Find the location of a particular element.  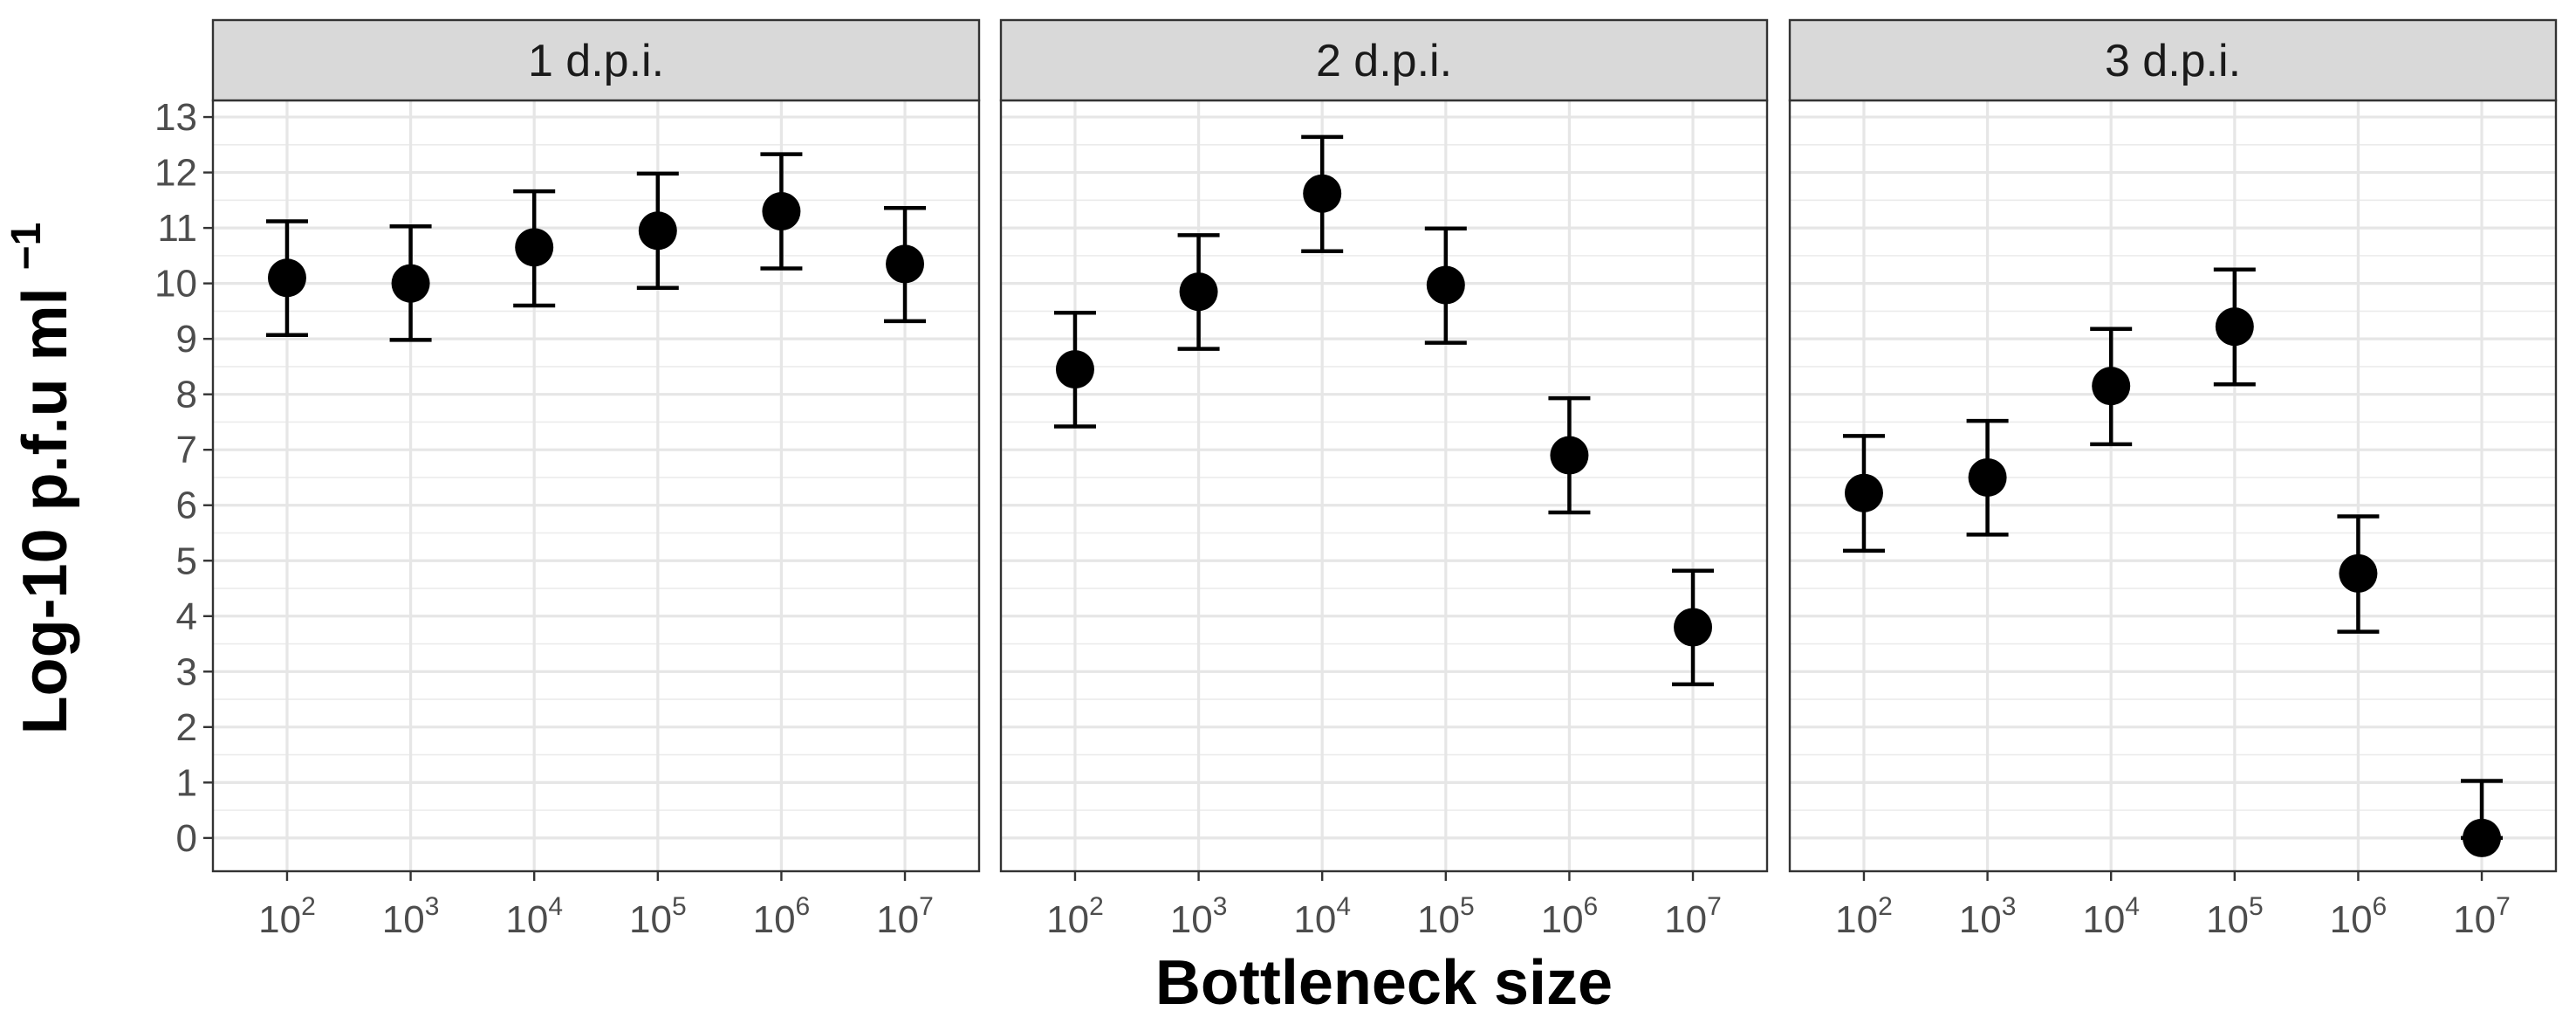

facet-strip-label: 3 d.p.i. is located at coordinates (2173, 61).